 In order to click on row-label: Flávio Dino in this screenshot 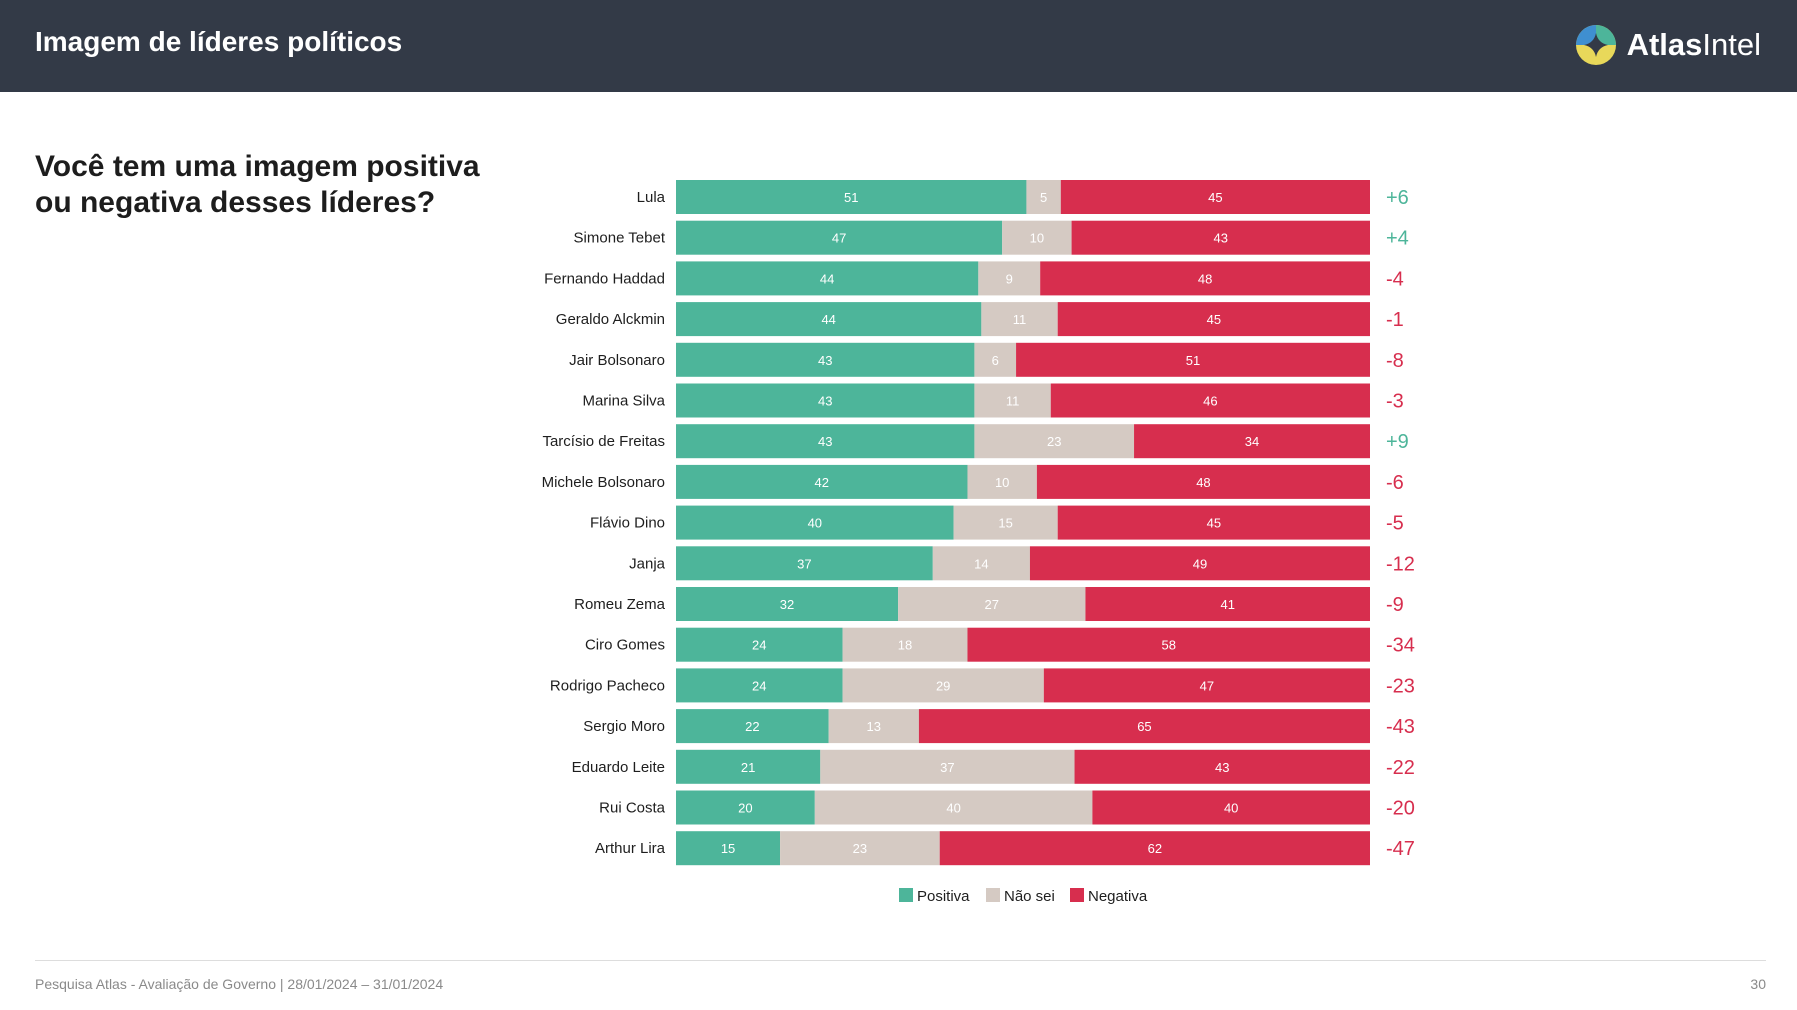, I will do `click(627, 523)`.